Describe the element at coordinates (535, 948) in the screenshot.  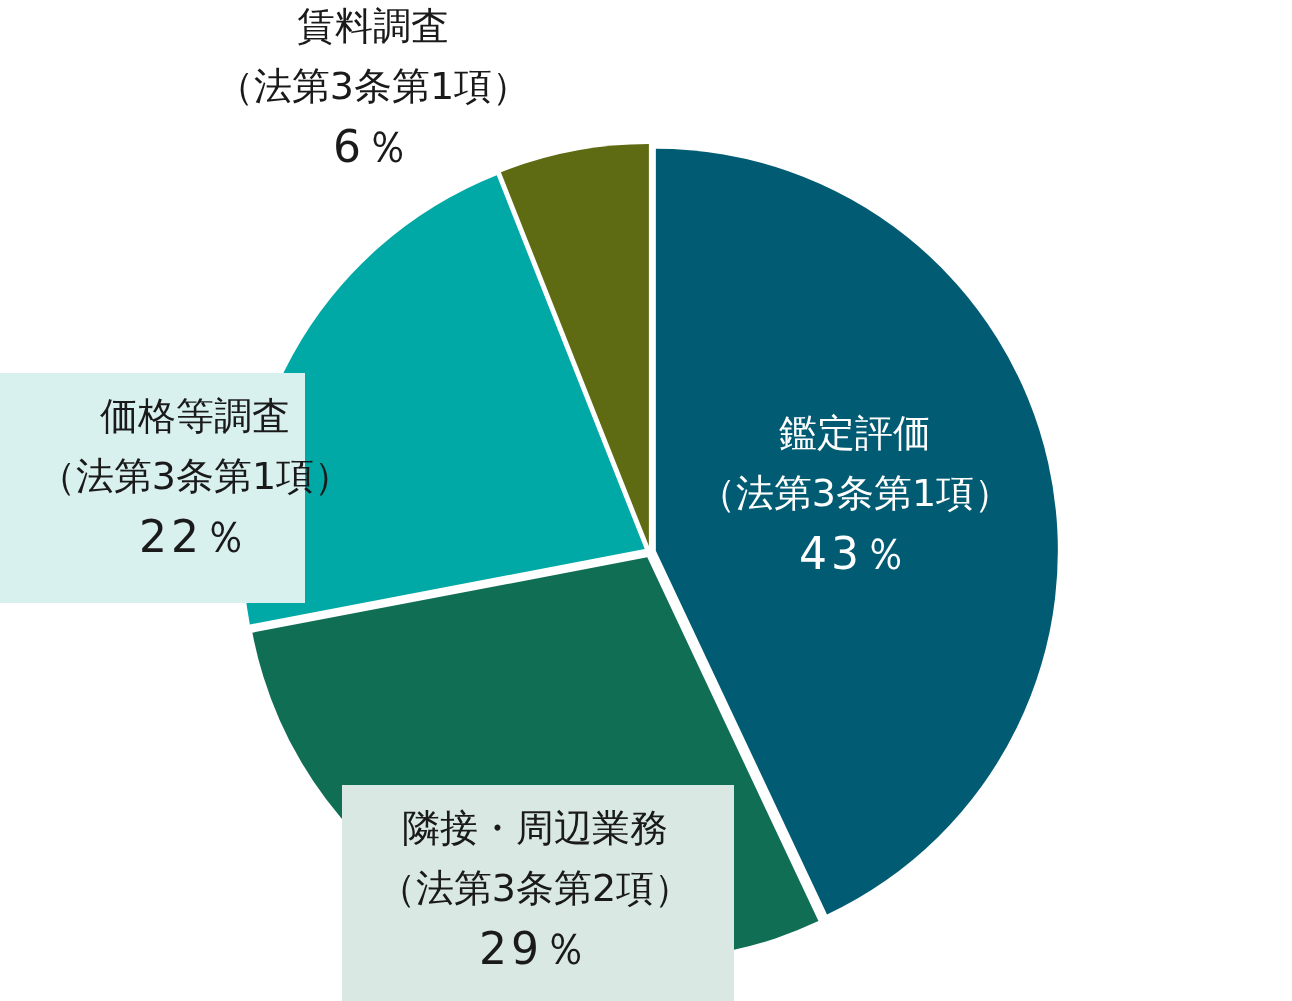
I see `data-label: 29％` at that location.